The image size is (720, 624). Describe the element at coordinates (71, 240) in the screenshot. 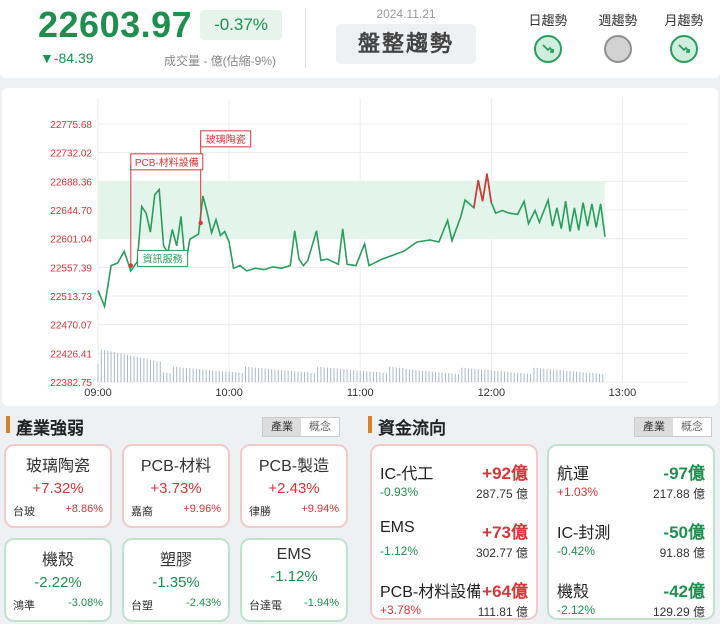

I see `y-tick-label: 22601.04` at that location.